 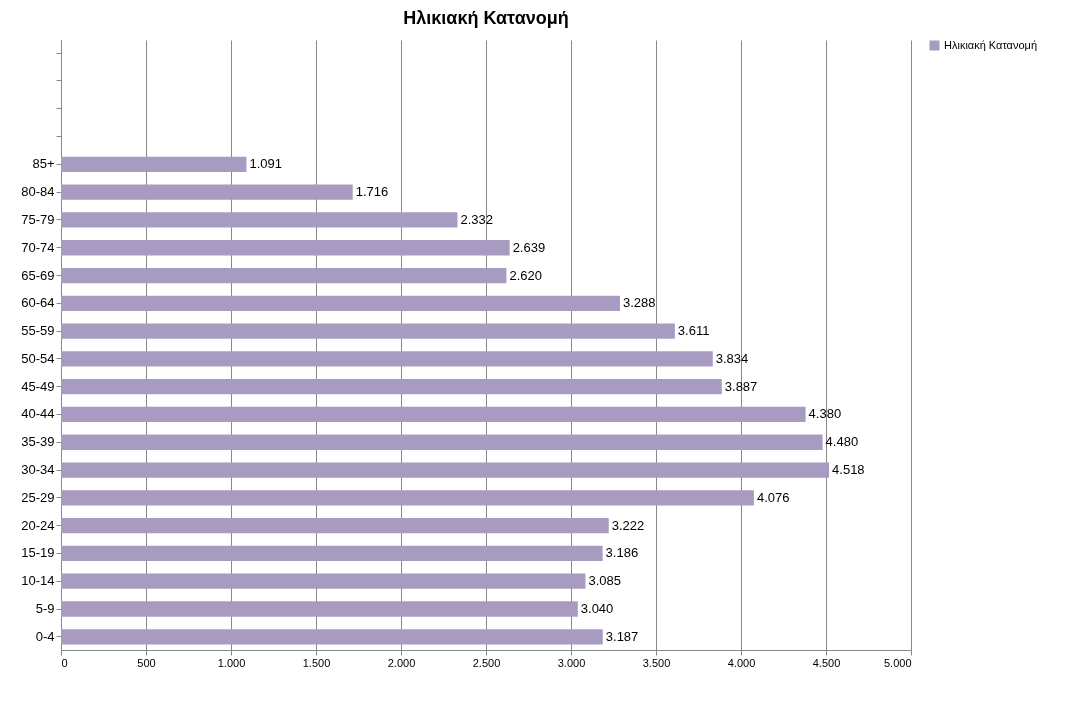 What do you see at coordinates (732, 358) in the screenshot?
I see `data-label: 3.834` at bounding box center [732, 358].